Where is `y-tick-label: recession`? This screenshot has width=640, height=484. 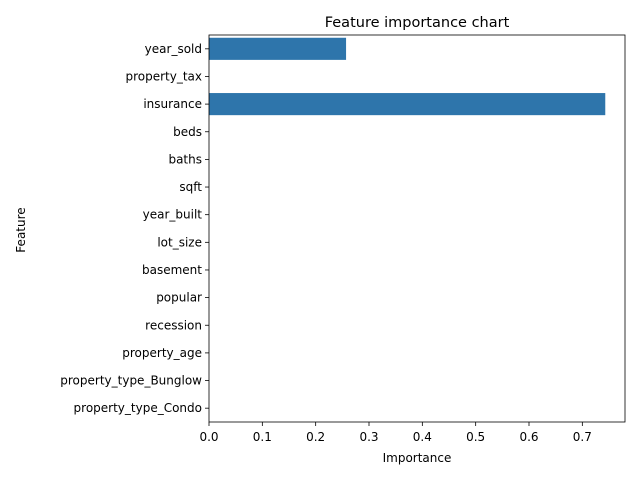
y-tick-label: recession is located at coordinates (173, 325).